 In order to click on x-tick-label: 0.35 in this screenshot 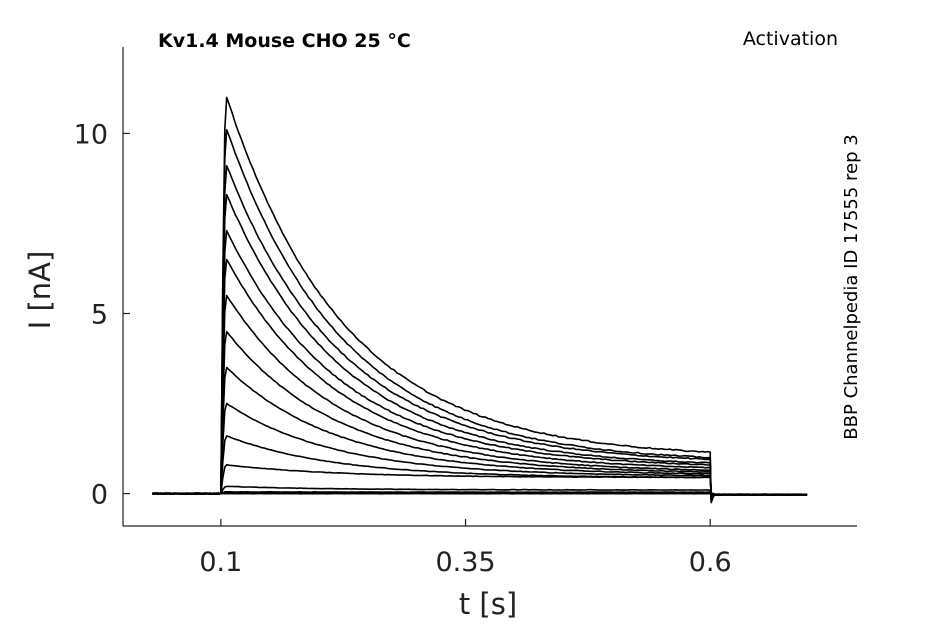, I will do `click(465, 562)`.